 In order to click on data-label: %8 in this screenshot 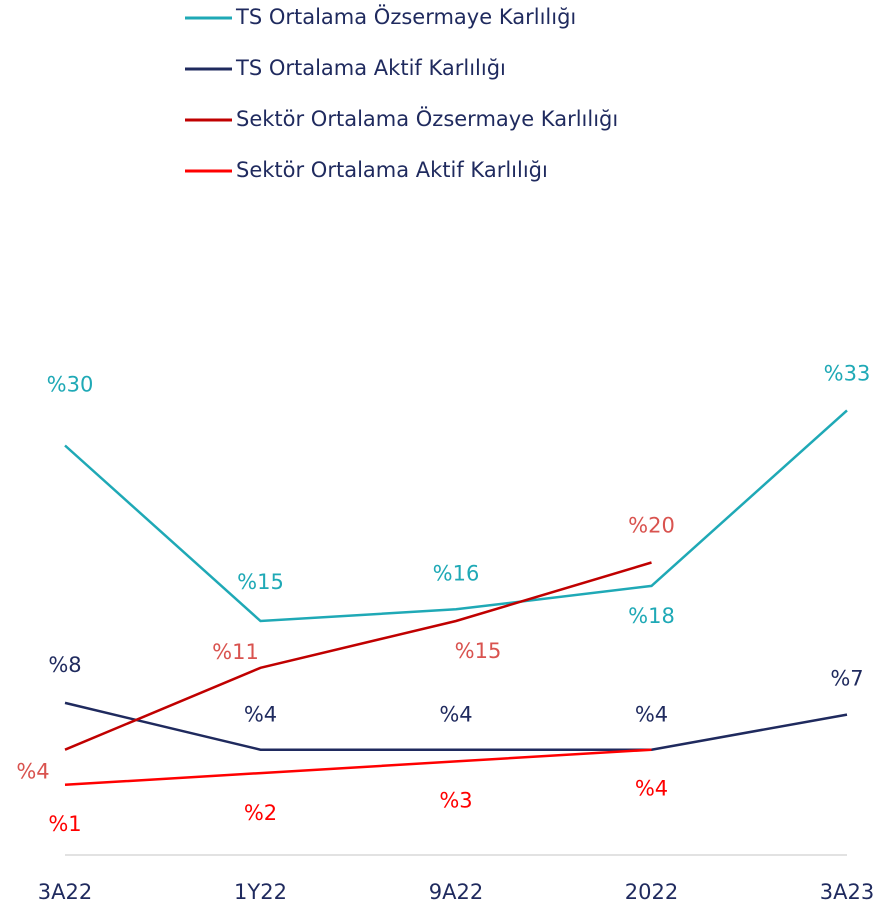, I will do `click(64, 665)`.